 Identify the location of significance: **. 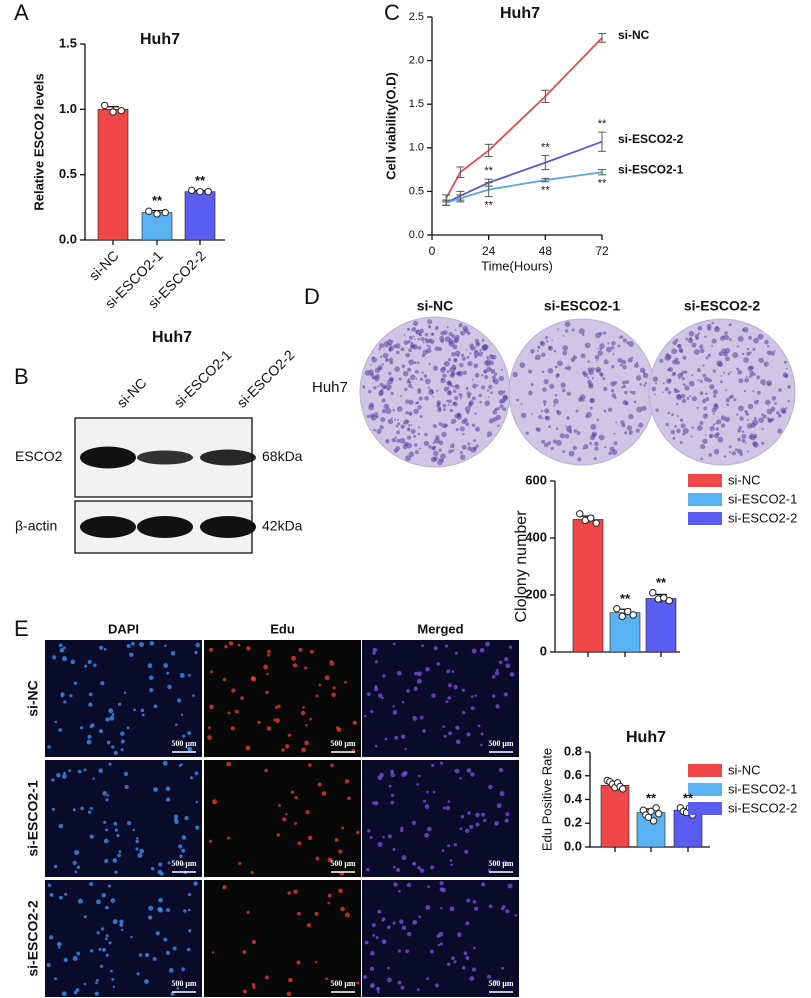
(602, 124).